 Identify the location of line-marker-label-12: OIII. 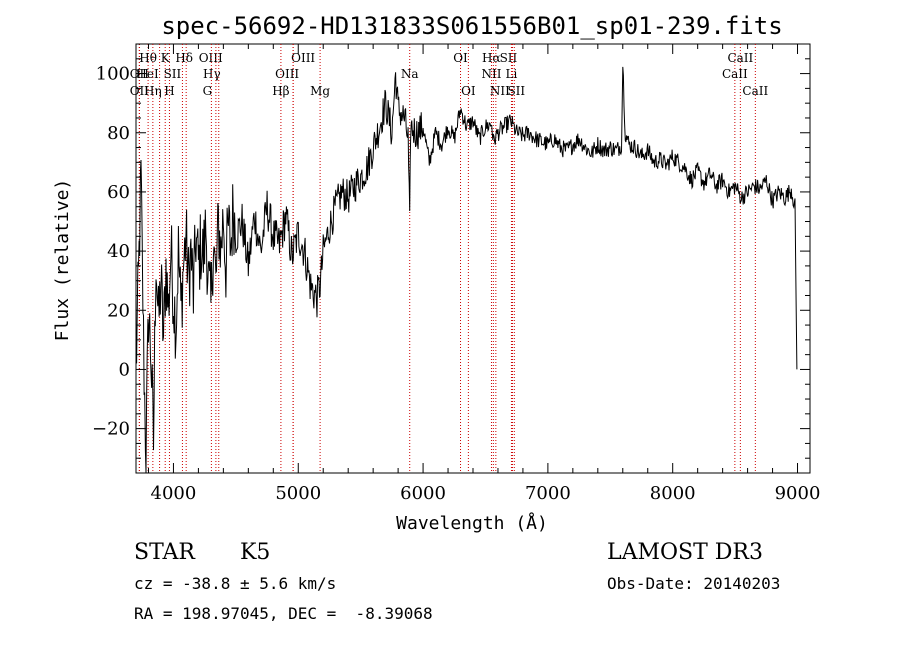
(303, 58).